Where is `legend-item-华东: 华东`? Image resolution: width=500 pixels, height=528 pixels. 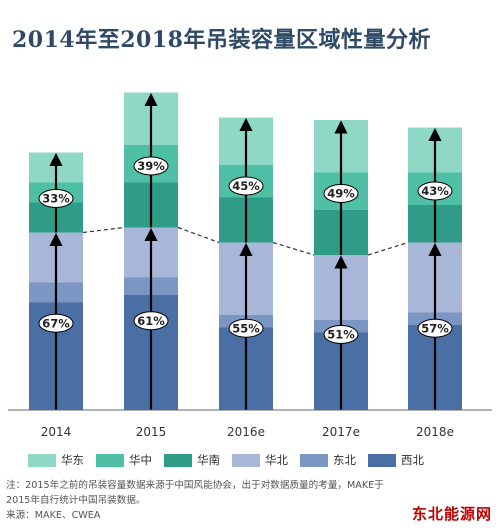
legend-item-华东: 华东 is located at coordinates (56, 460).